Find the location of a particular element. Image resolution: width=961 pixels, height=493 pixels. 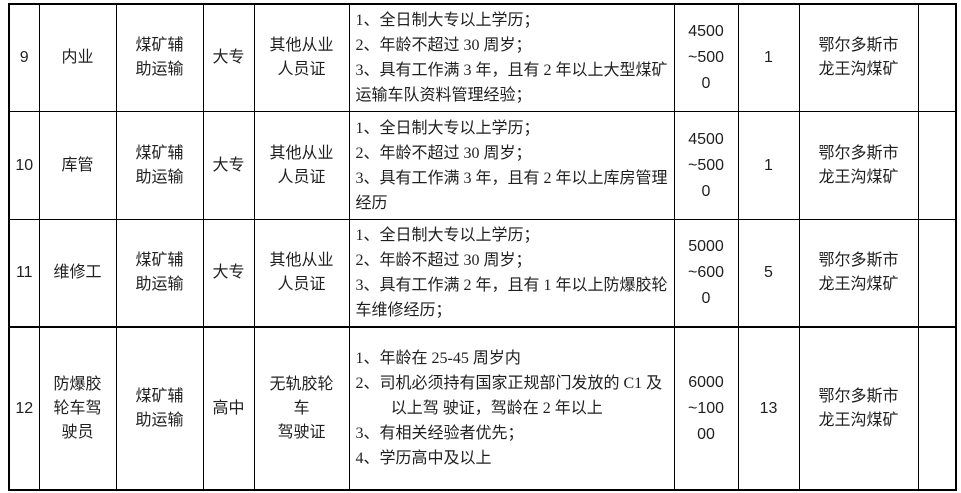

cell-salary: 5000~6000 is located at coordinates (706, 273).